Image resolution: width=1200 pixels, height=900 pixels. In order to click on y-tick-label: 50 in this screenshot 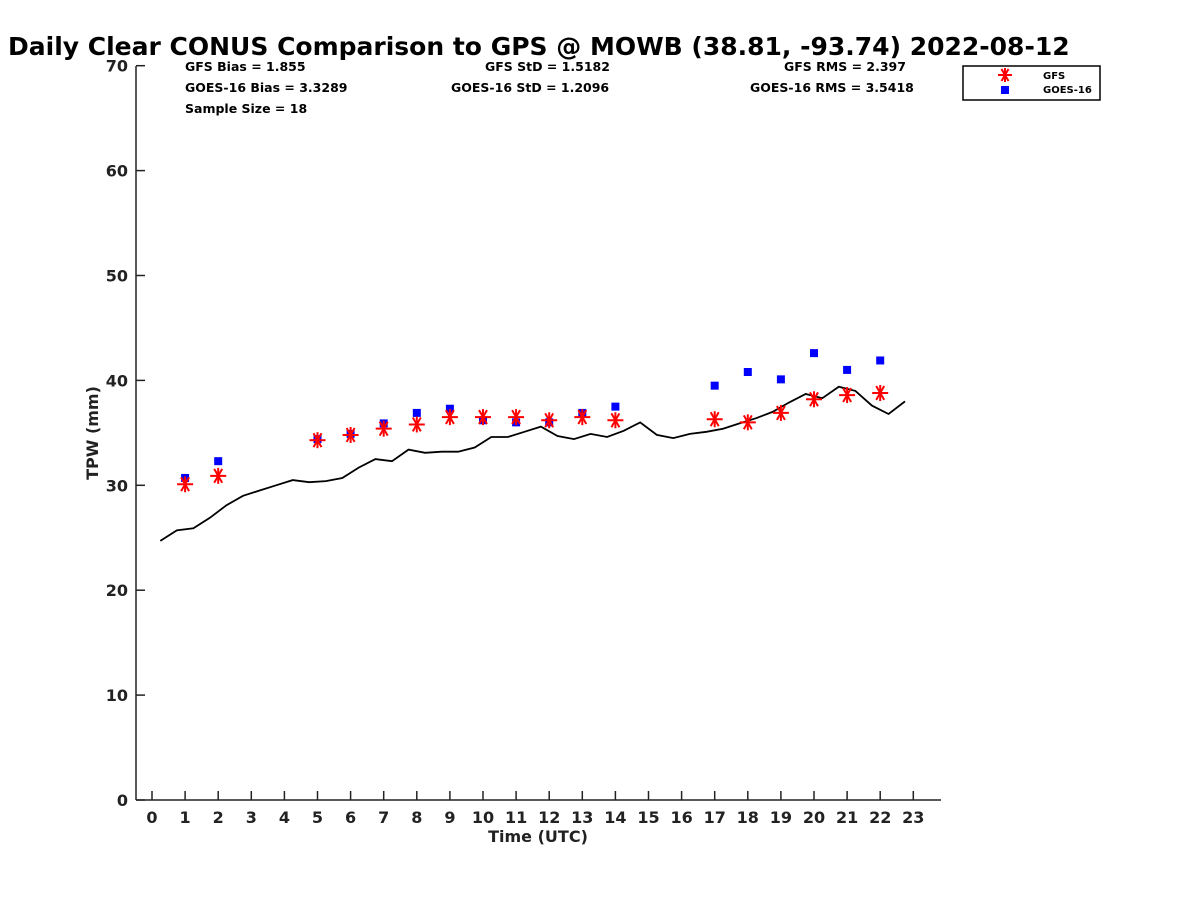, I will do `click(117, 276)`.